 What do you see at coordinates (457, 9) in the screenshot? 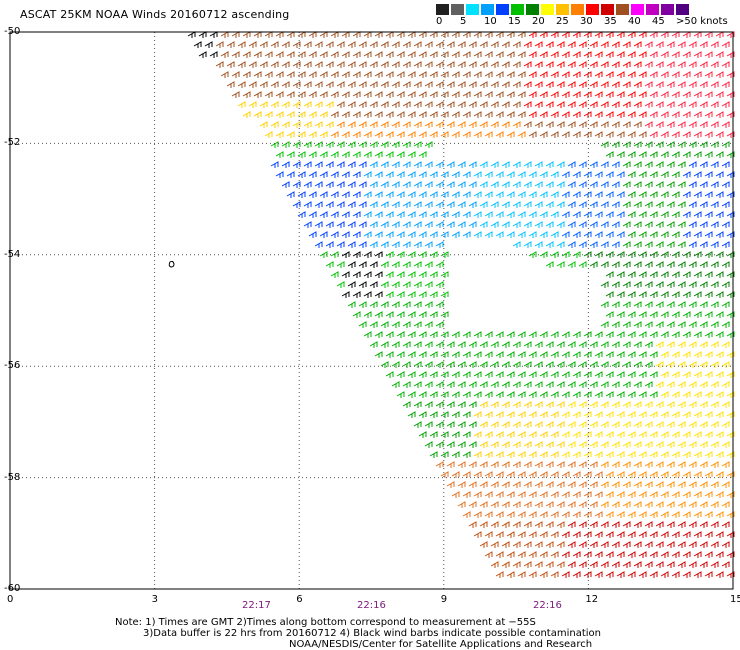
I see `scale-swatch` at bounding box center [457, 9].